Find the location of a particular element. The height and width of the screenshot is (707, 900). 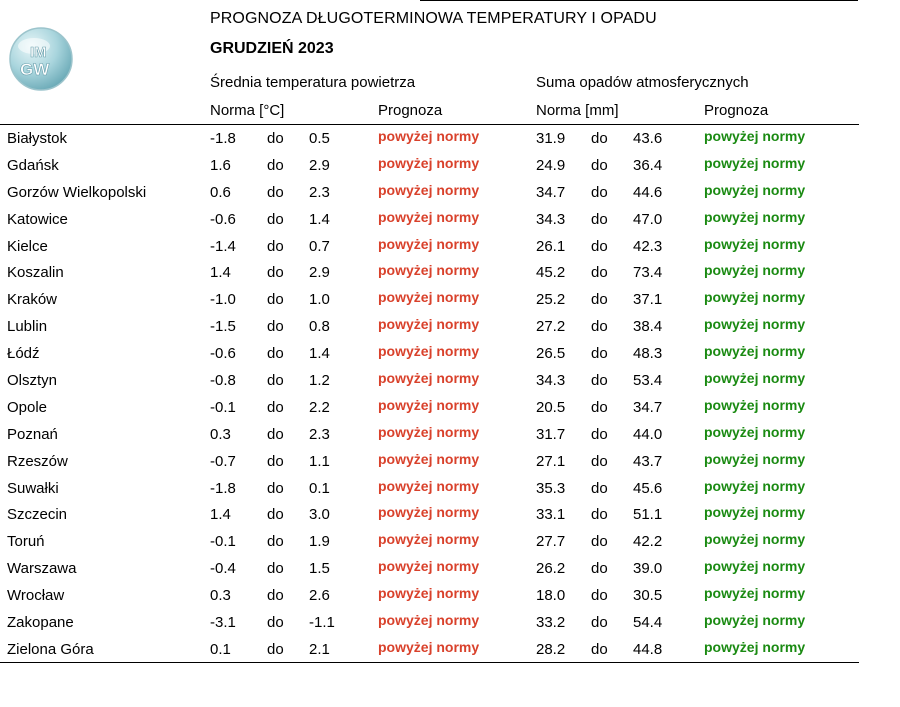

temp-norm-min: -1.8 is located at coordinates (223, 138).